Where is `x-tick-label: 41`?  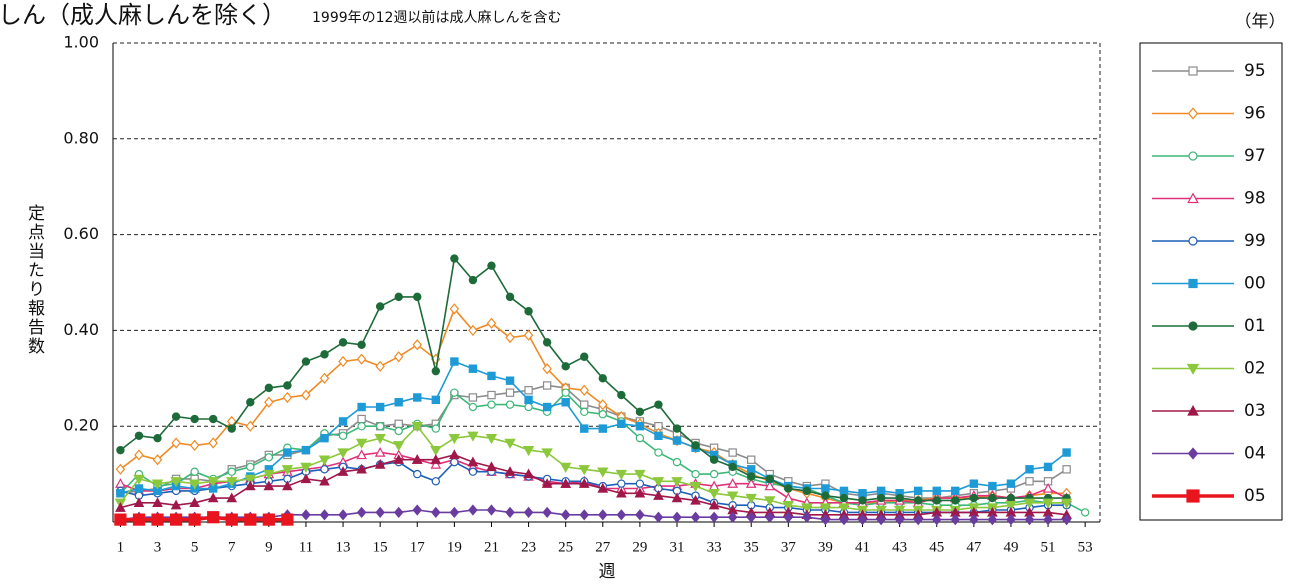 x-tick-label: 41 is located at coordinates (862, 547).